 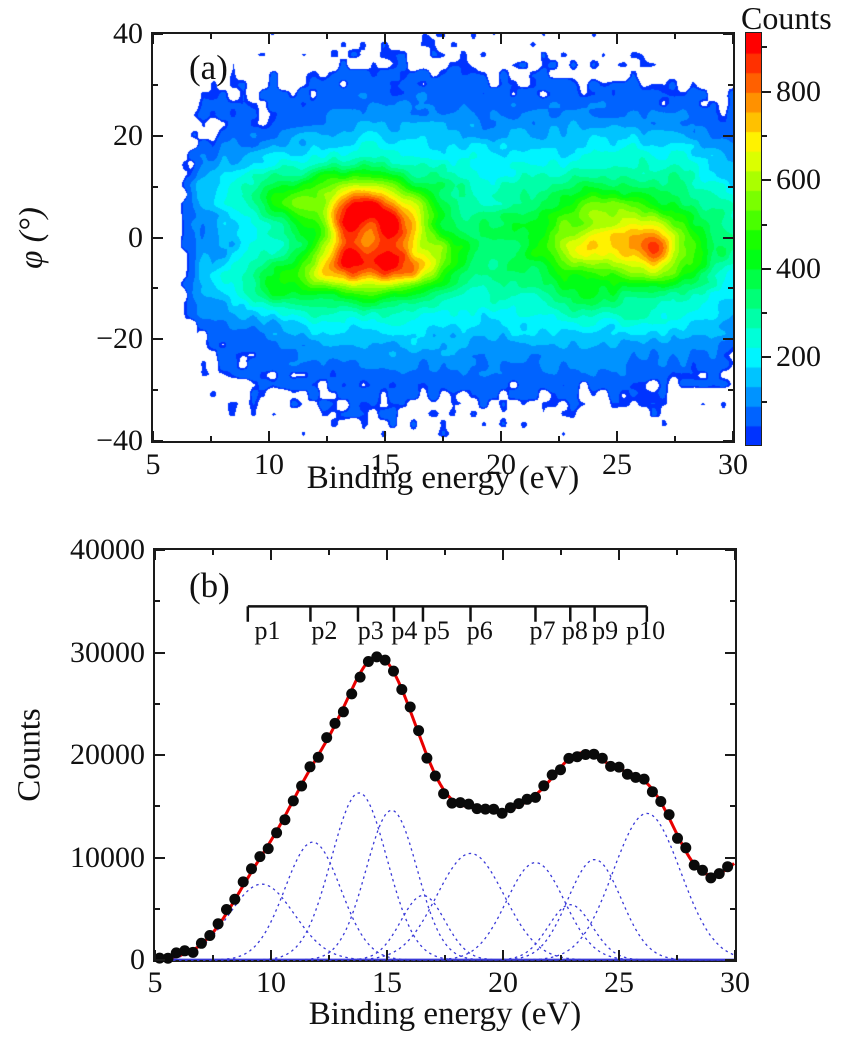 I want to click on panel-a-x-tick-label: 20, so click(x=501, y=464).